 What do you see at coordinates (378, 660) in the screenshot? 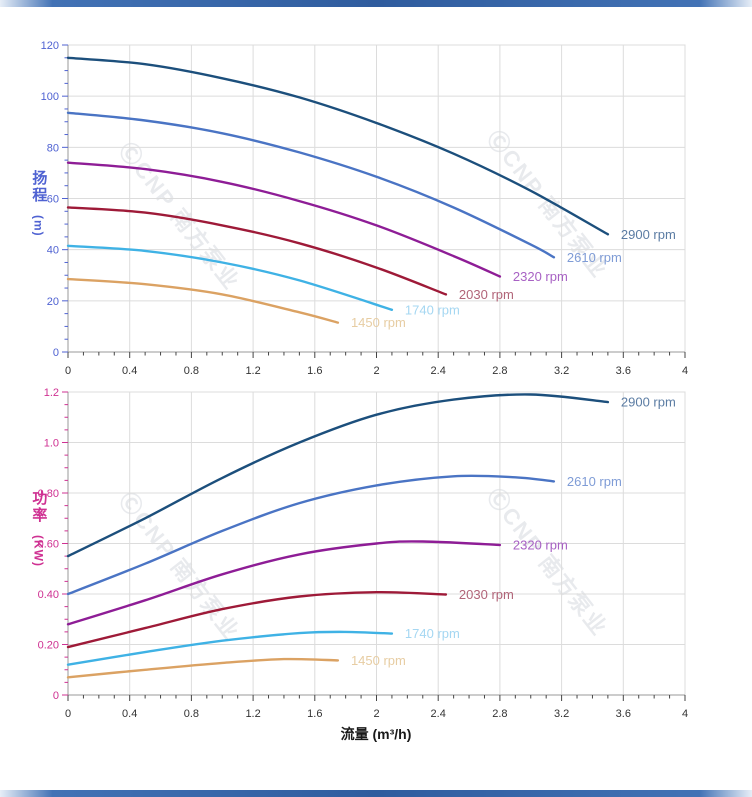
I see `power-curve-label-1450rpm: 1450 rpm` at bounding box center [378, 660].